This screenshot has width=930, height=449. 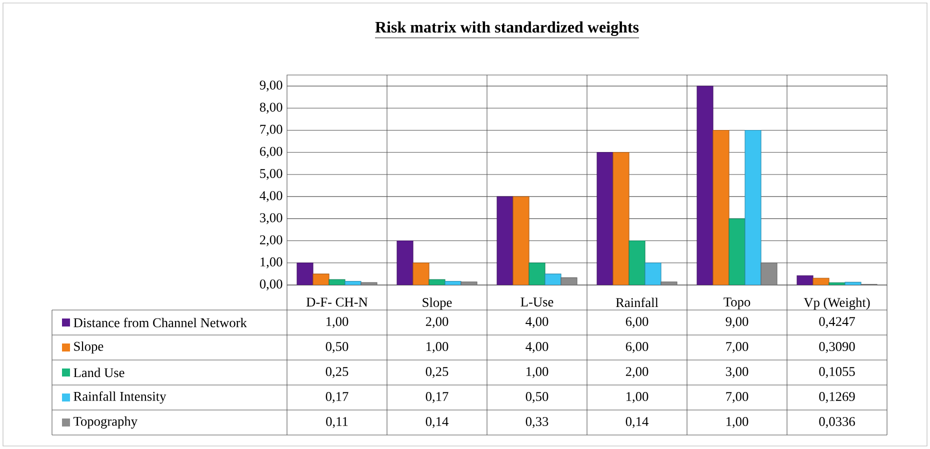 What do you see at coordinates (120, 397) in the screenshot?
I see `legend-label: Rainfall Intensity` at bounding box center [120, 397].